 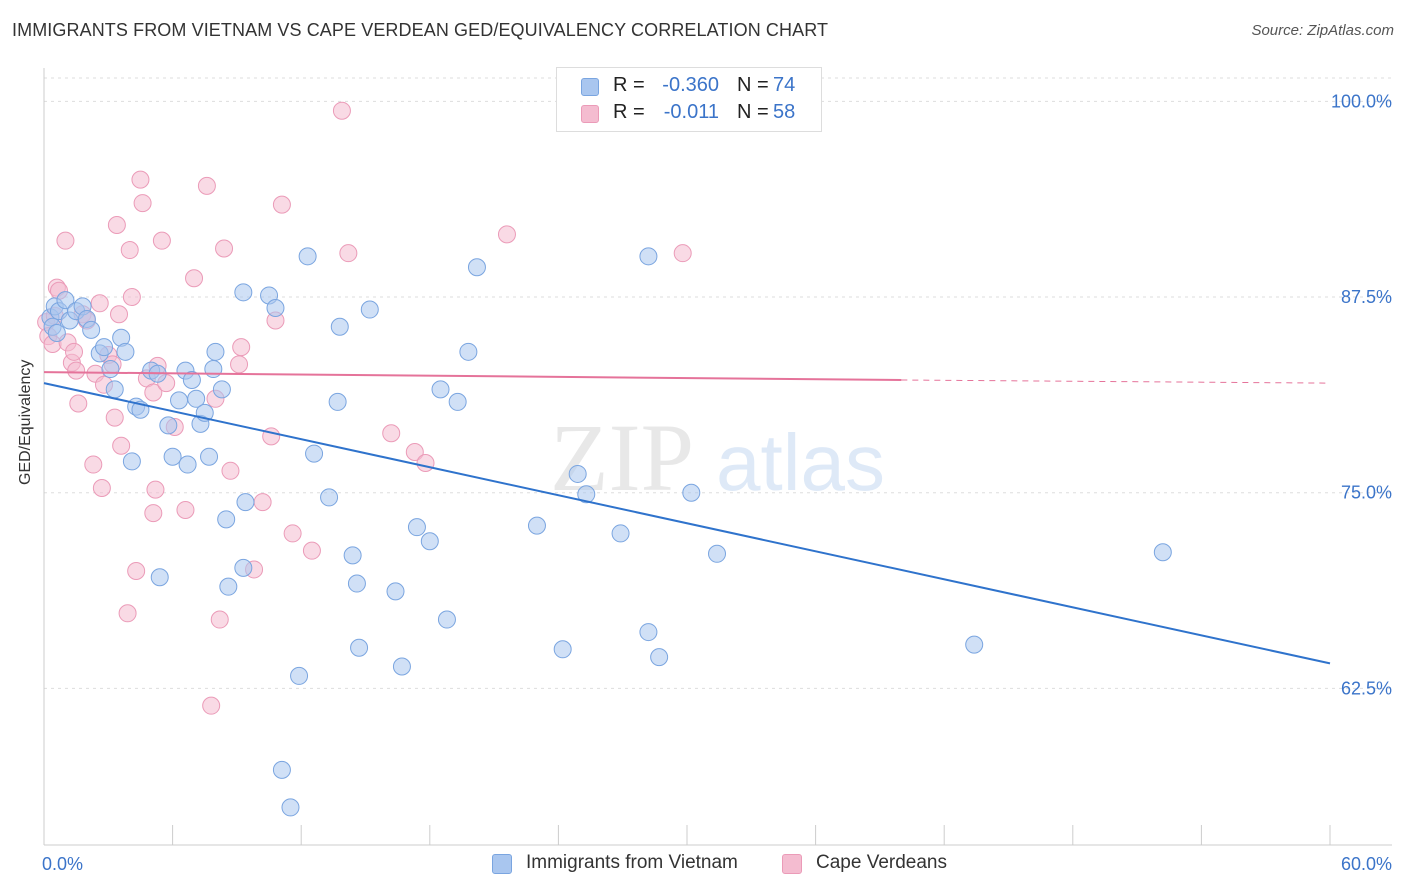 What do you see at coordinates (1116, 381) in the screenshot?
I see `cape-verdeans-trend-extension` at bounding box center [1116, 381].